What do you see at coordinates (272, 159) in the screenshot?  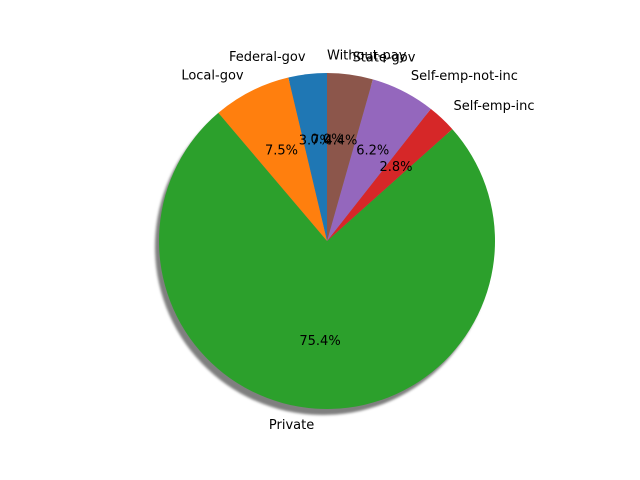 I see `slice-local-gov` at bounding box center [272, 159].